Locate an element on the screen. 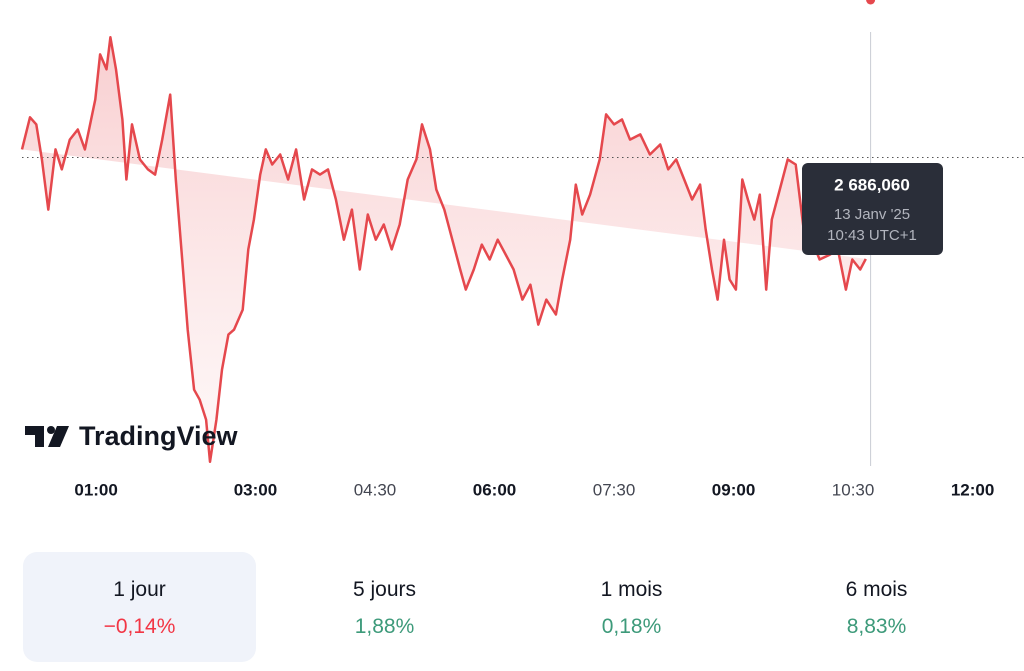 This screenshot has width=1024, height=671. logo-text: TradingView is located at coordinates (159, 436).